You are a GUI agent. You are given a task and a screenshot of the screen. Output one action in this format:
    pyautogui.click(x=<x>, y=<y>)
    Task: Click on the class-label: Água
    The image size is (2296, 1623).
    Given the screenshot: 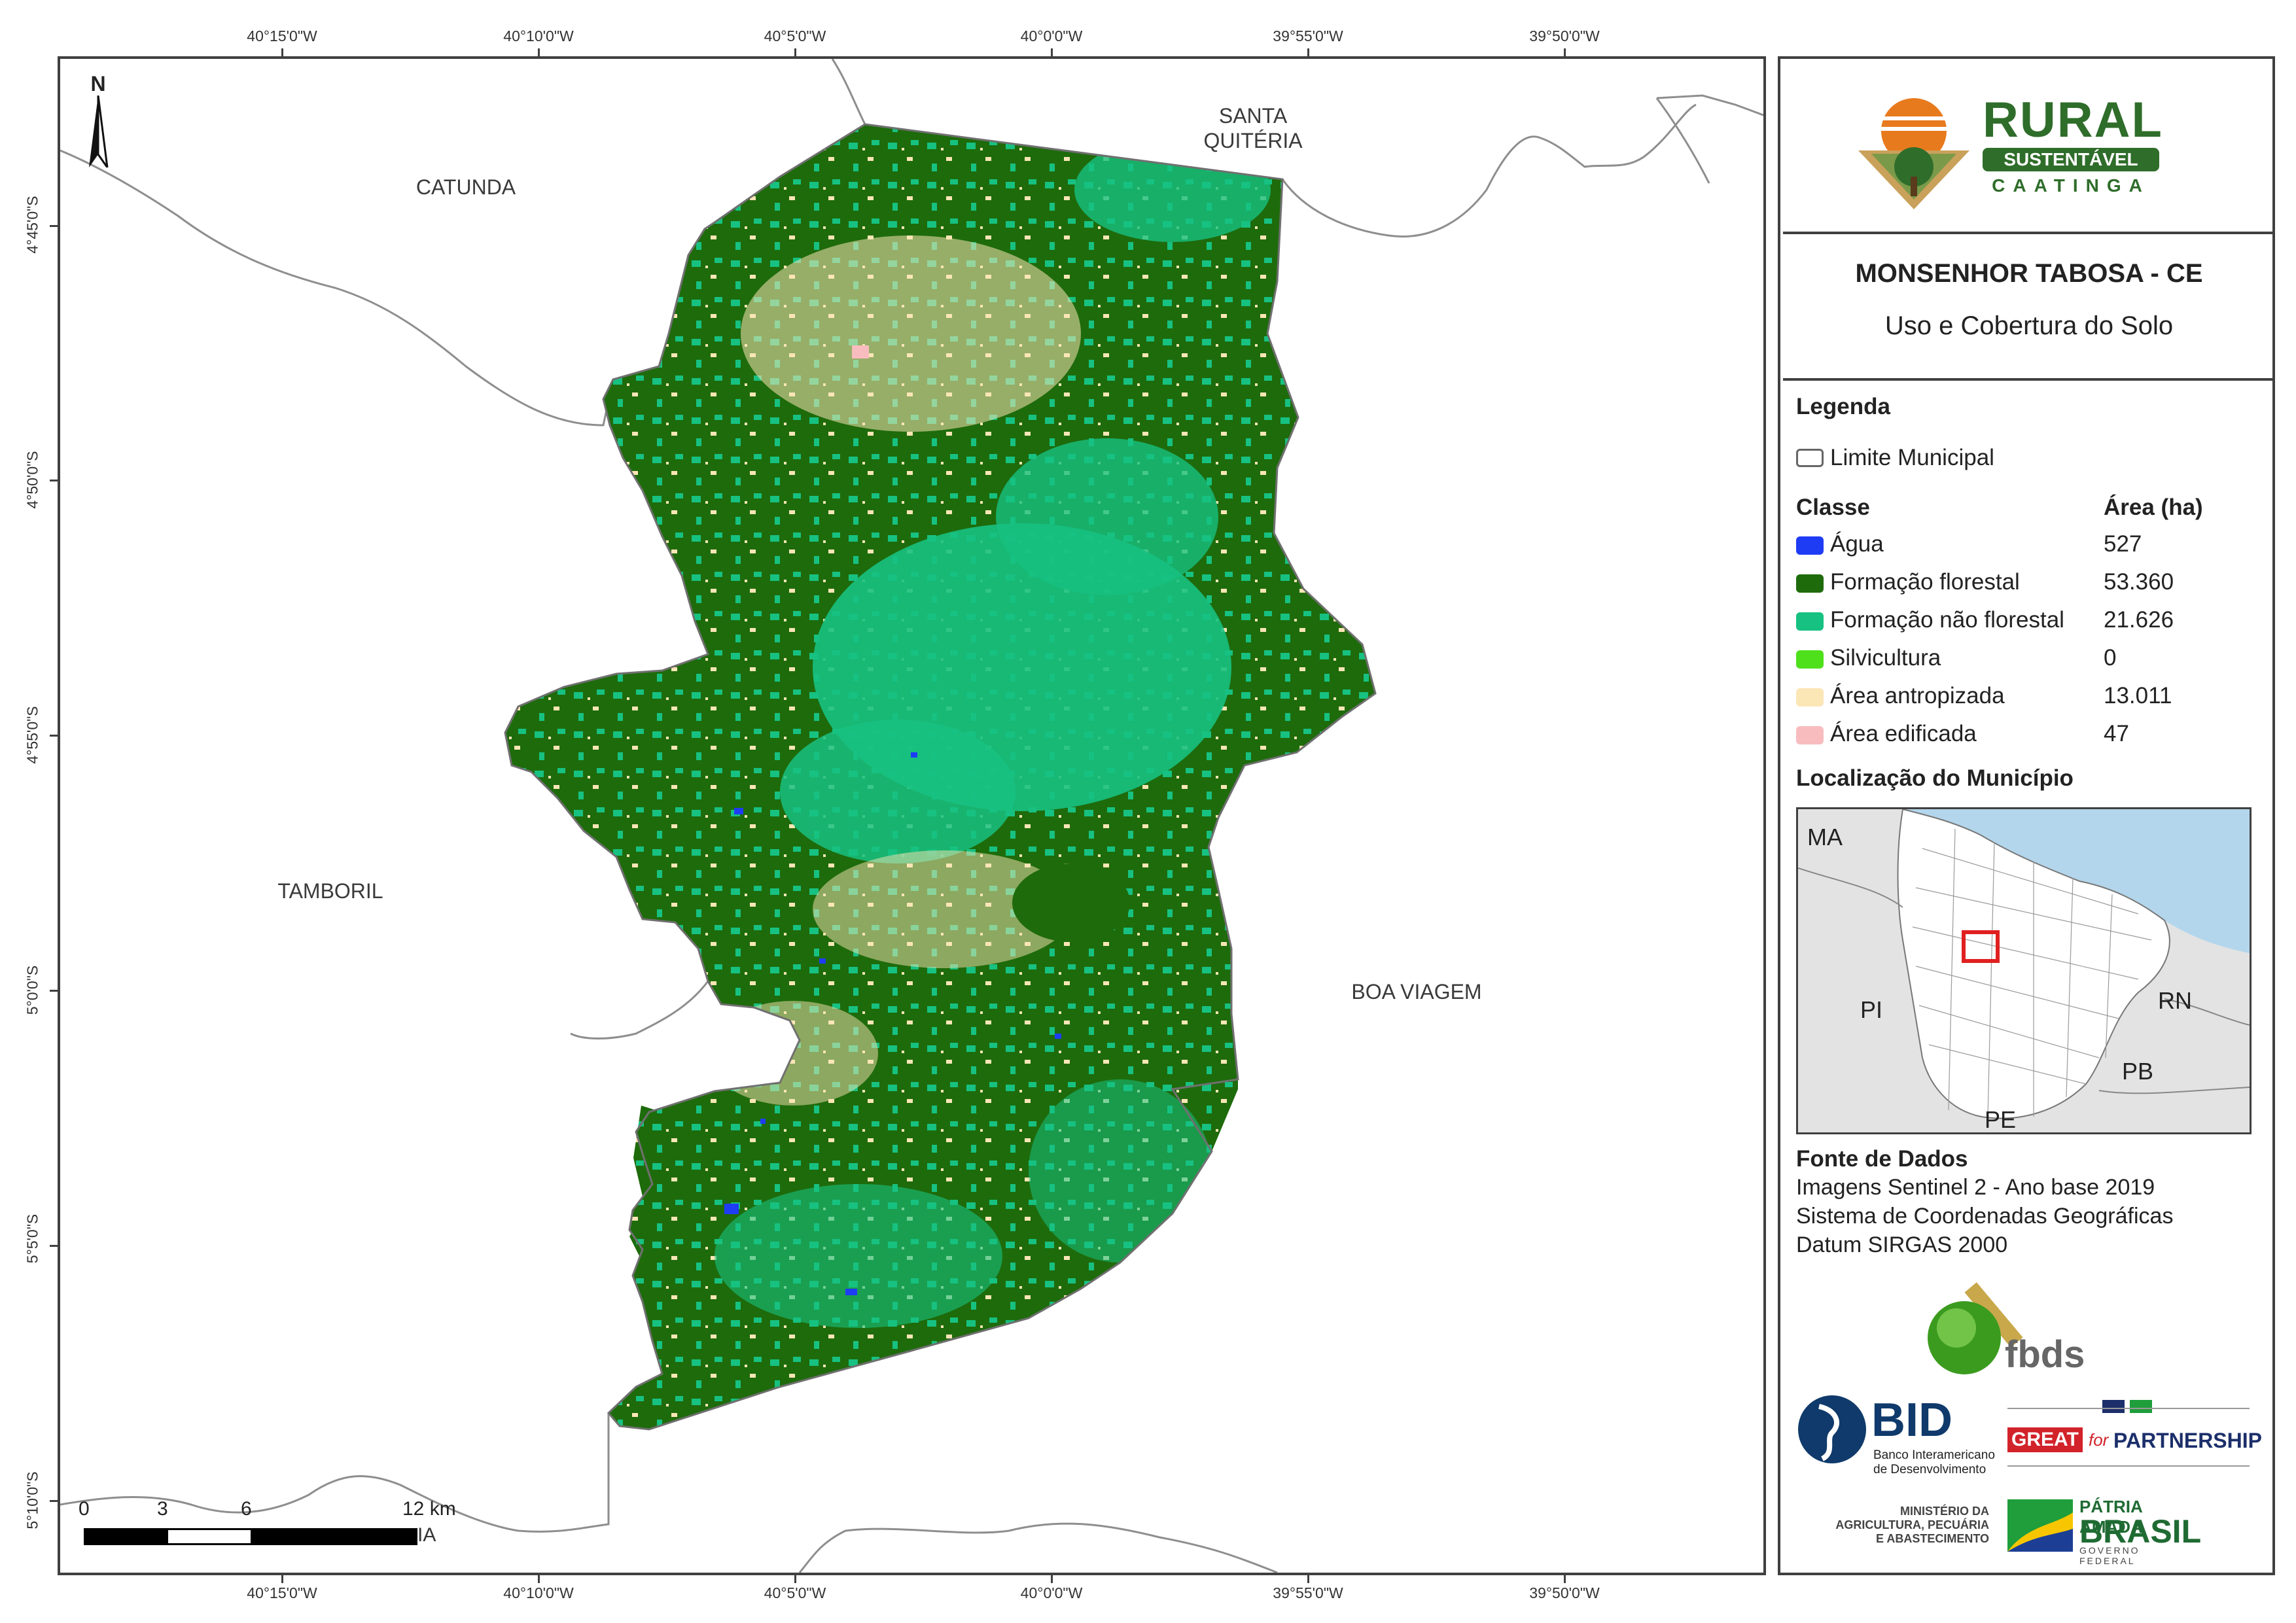 What is the action you would take?
    pyautogui.click(x=1857, y=544)
    